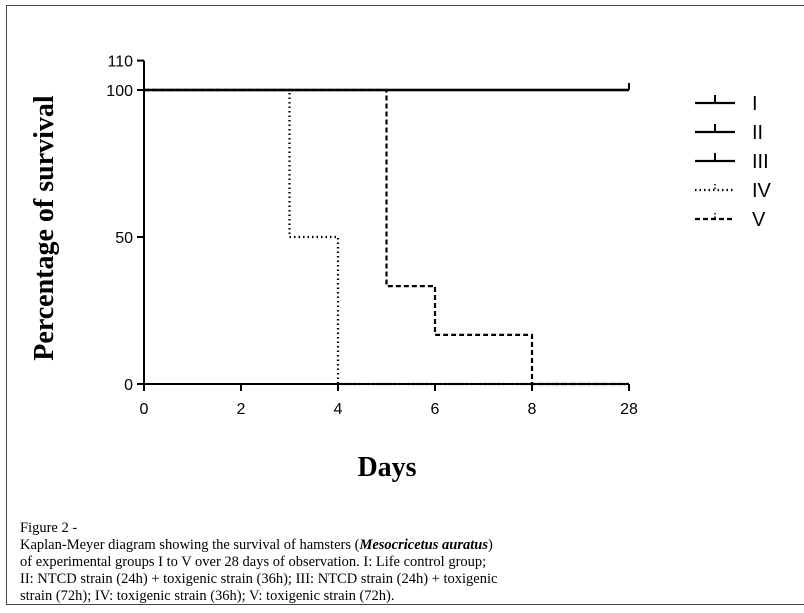  Describe the element at coordinates (423, 545) in the screenshot. I see `caption-species: Mesocricetus auratus` at that location.